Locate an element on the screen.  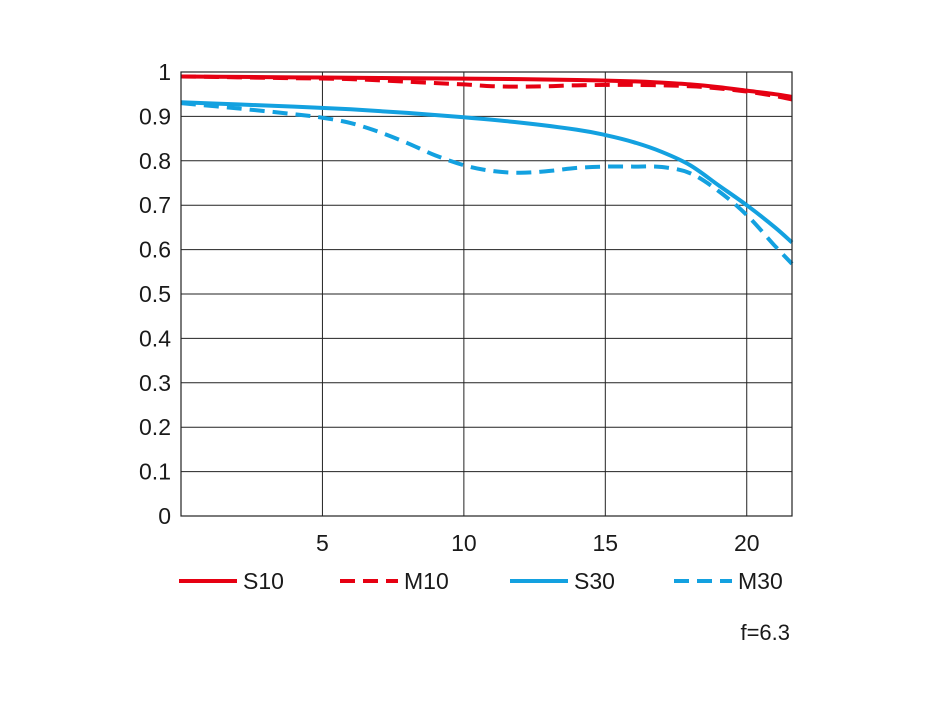
x-tick-label: 15 is located at coordinates (606, 543).